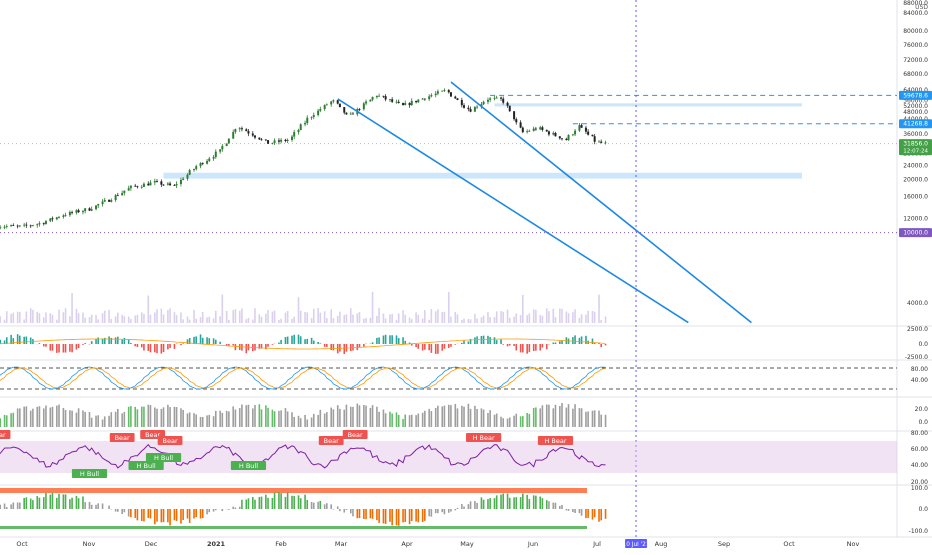 This screenshot has width=932, height=555. I want to click on price-tick: 20000.0, so click(915, 179).